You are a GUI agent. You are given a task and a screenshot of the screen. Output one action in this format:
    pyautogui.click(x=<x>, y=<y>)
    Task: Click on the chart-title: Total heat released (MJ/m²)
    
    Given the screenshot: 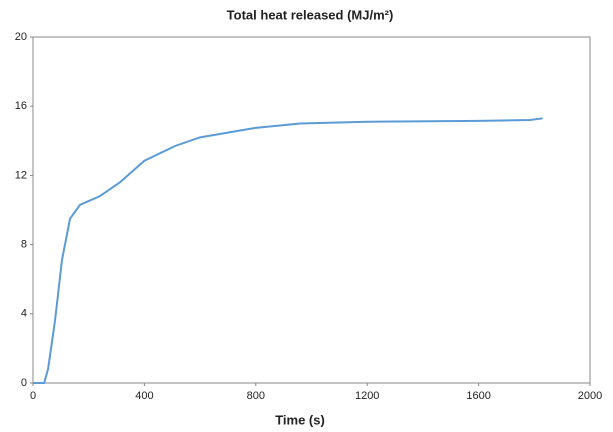 What is the action you would take?
    pyautogui.click(x=310, y=14)
    